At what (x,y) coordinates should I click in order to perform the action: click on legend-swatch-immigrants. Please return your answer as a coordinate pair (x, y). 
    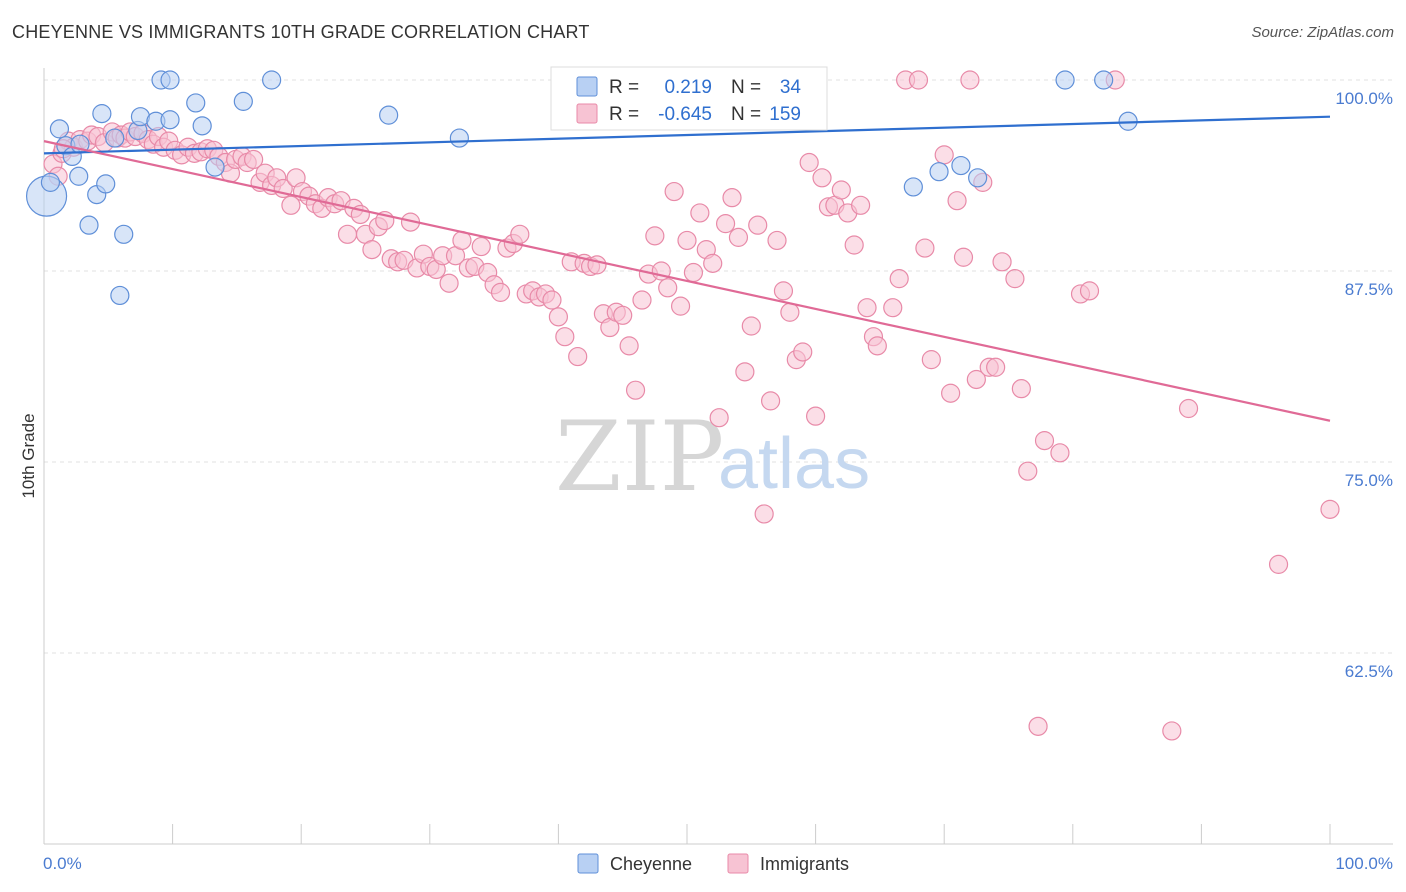
    Looking at the image, I should click on (587, 113).